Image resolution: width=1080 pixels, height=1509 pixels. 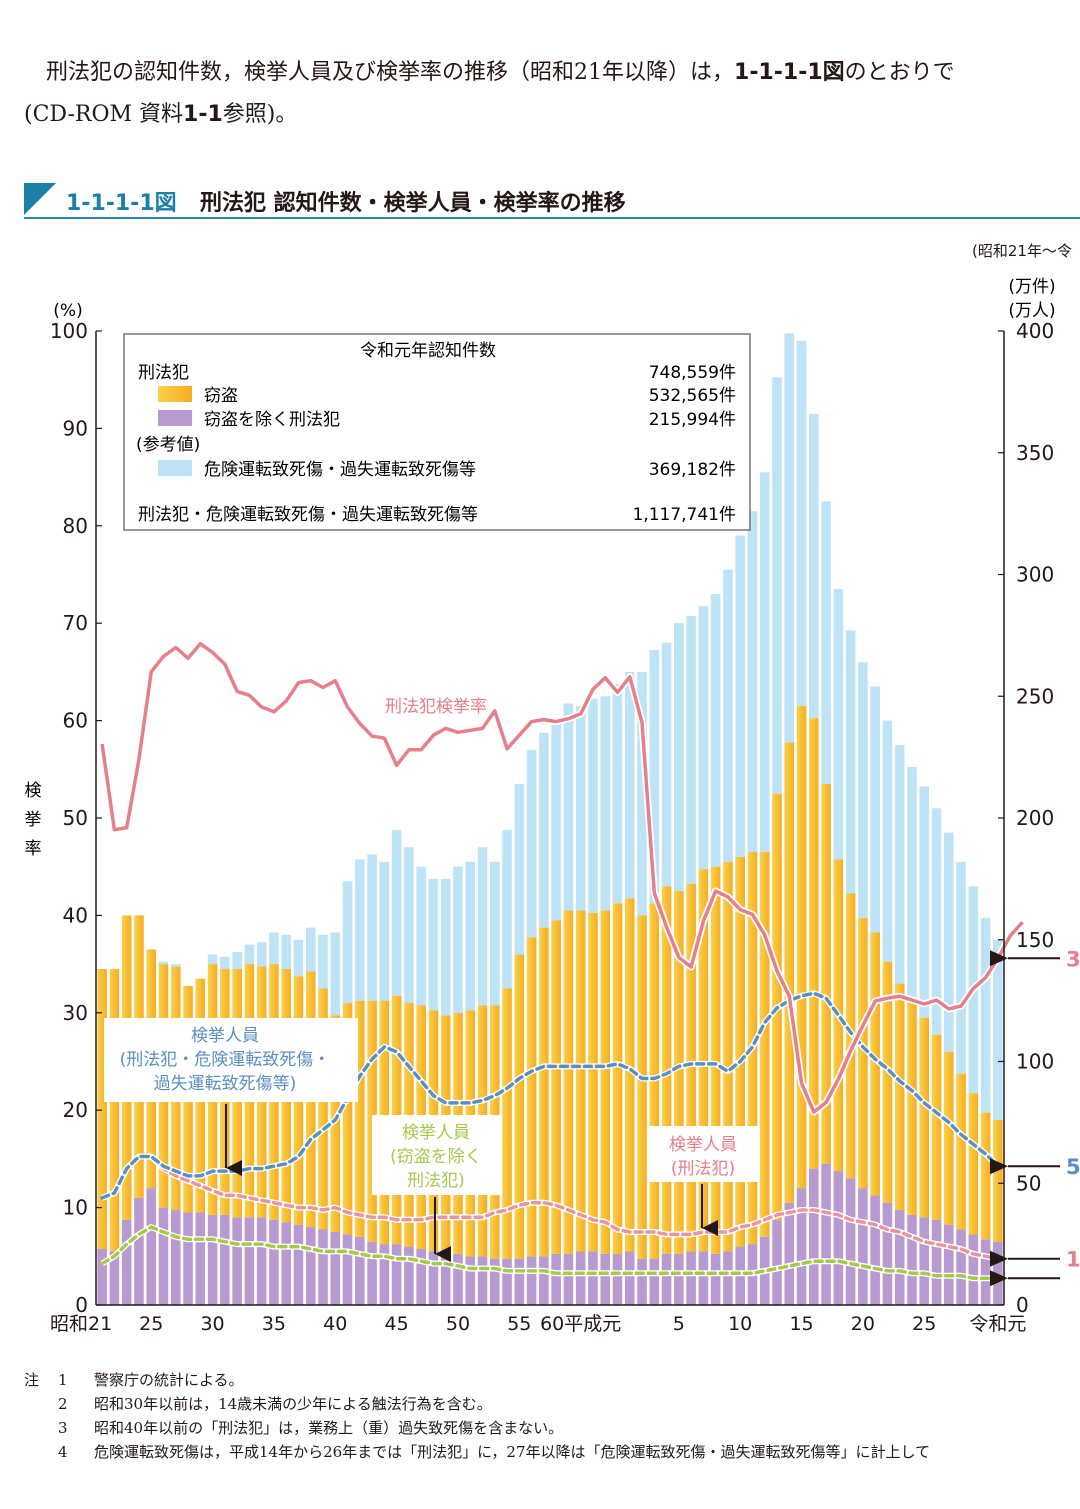 What do you see at coordinates (1035, 1062) in the screenshot?
I see `right-axis-tick-label: 100` at bounding box center [1035, 1062].